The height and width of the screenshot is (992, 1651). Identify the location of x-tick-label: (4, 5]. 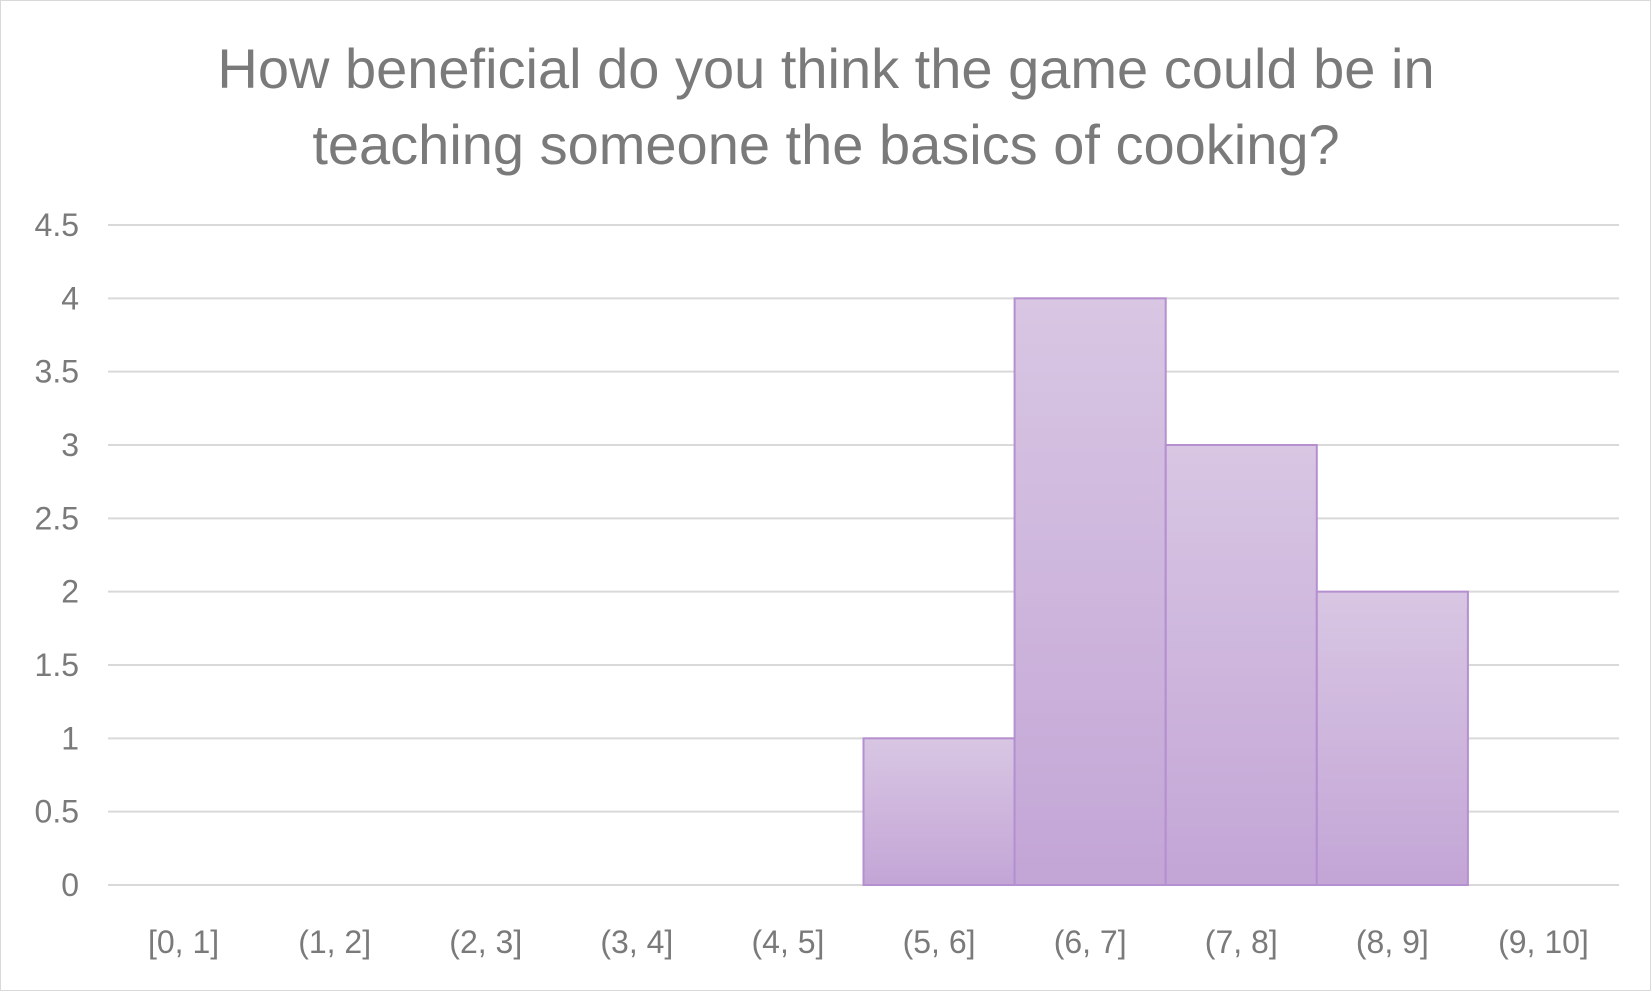
(787, 942).